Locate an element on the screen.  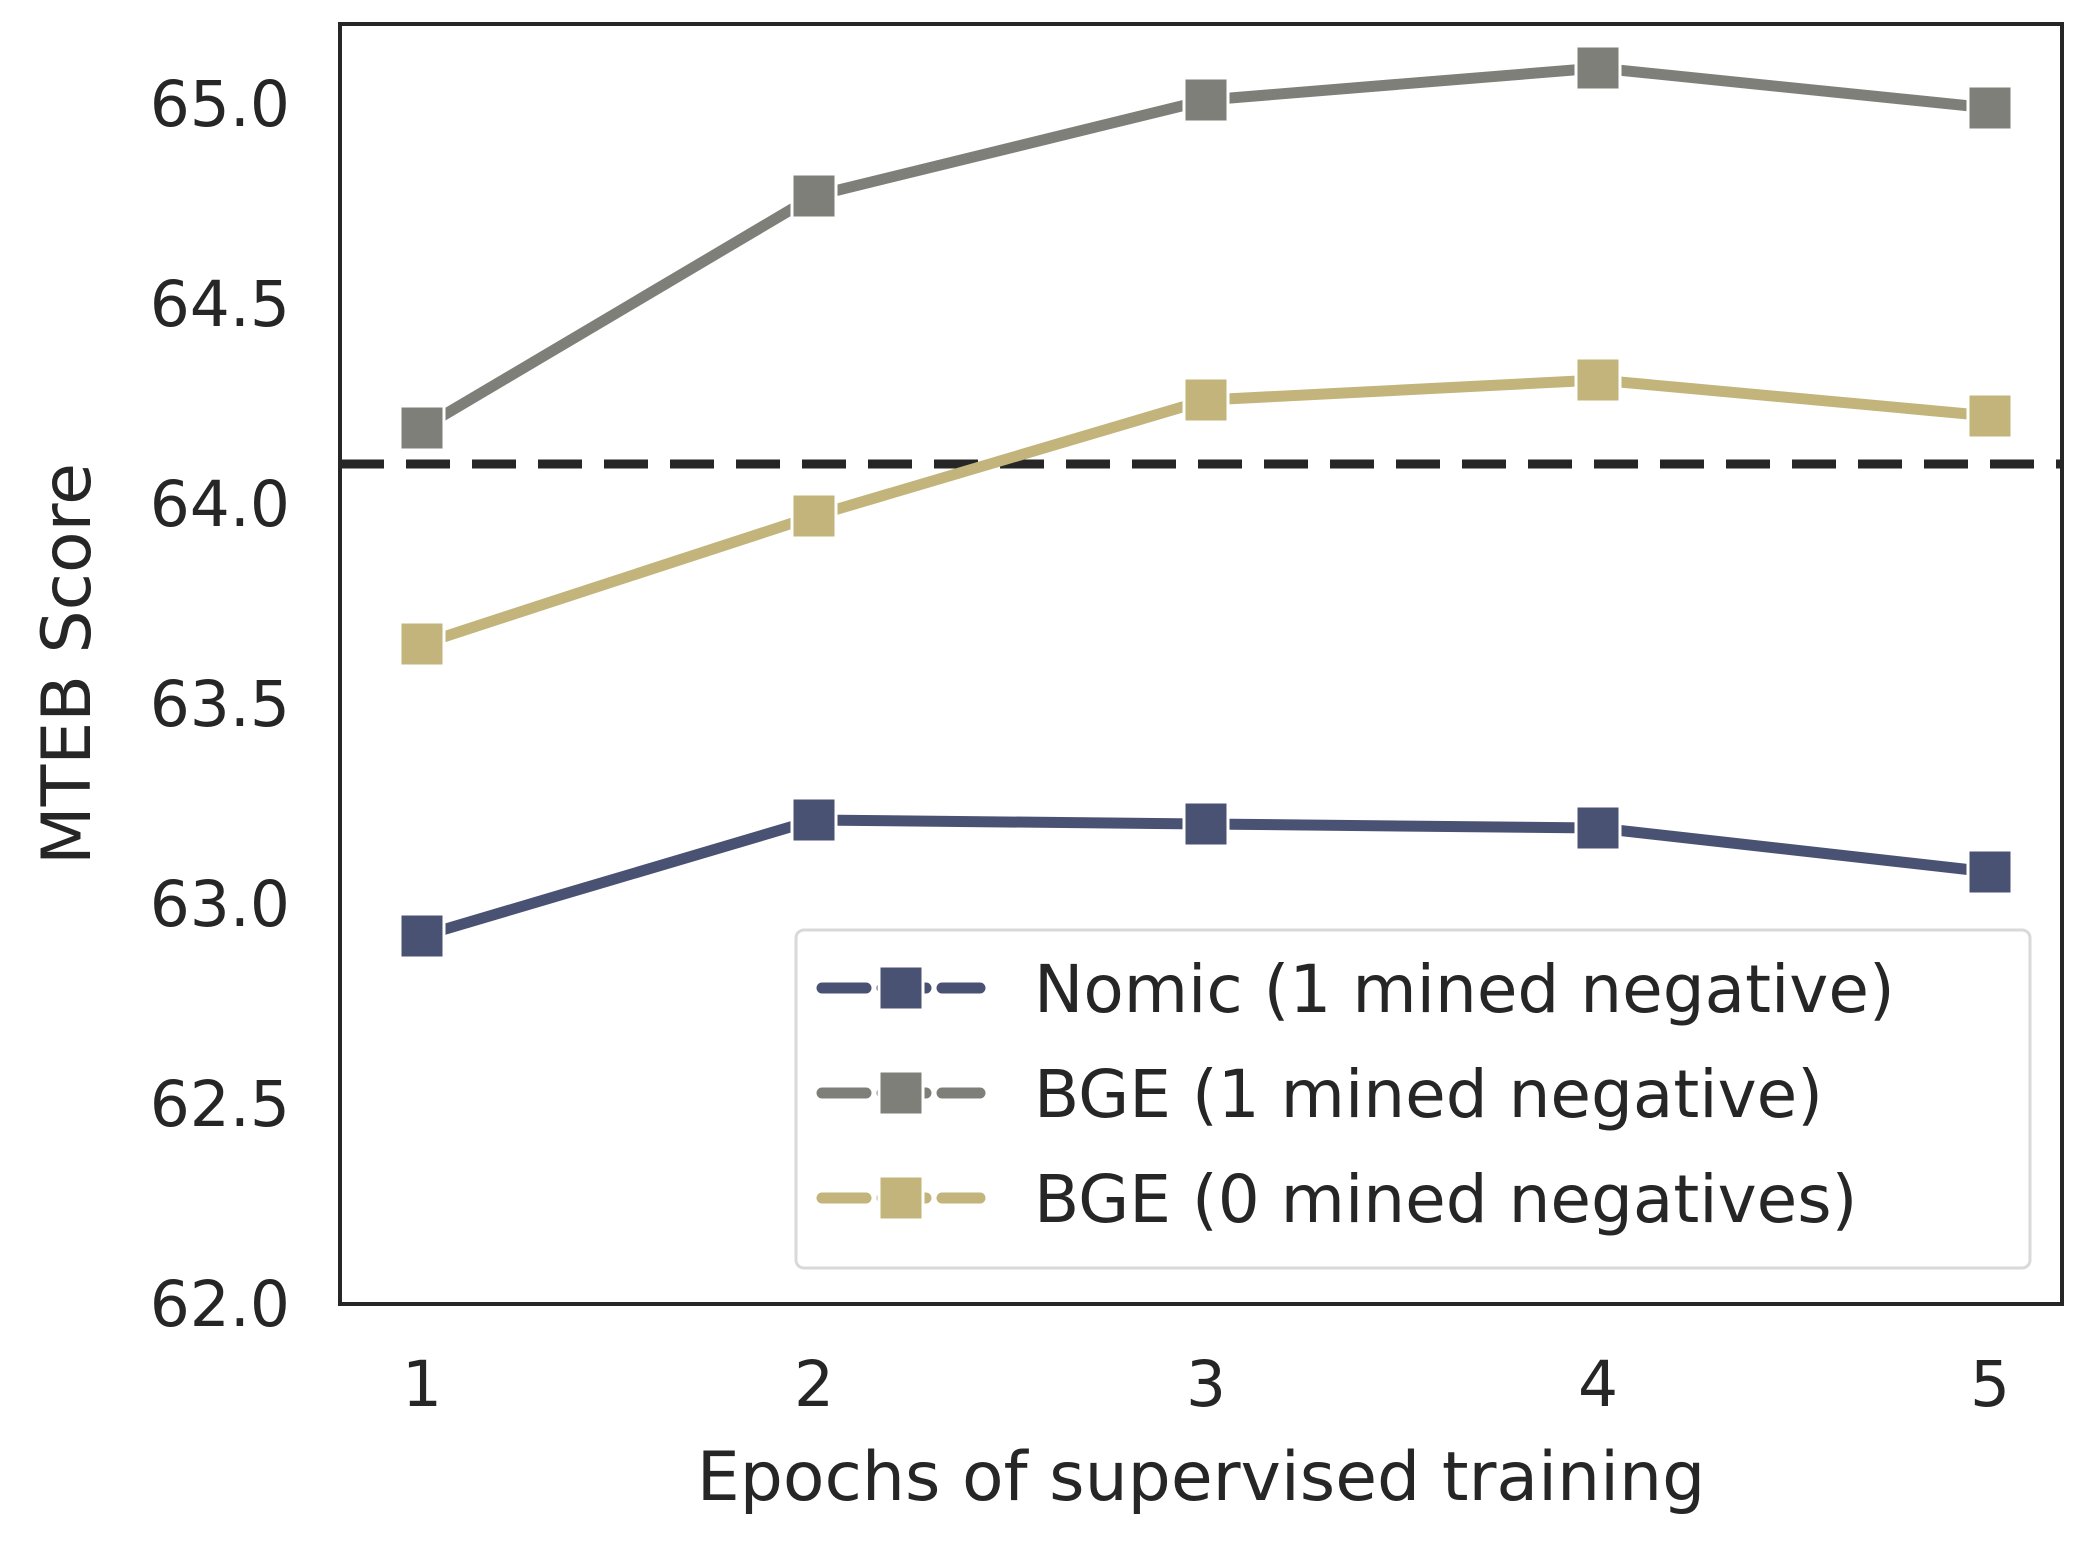
y-tick-label: 64.5 is located at coordinates (220, 304).